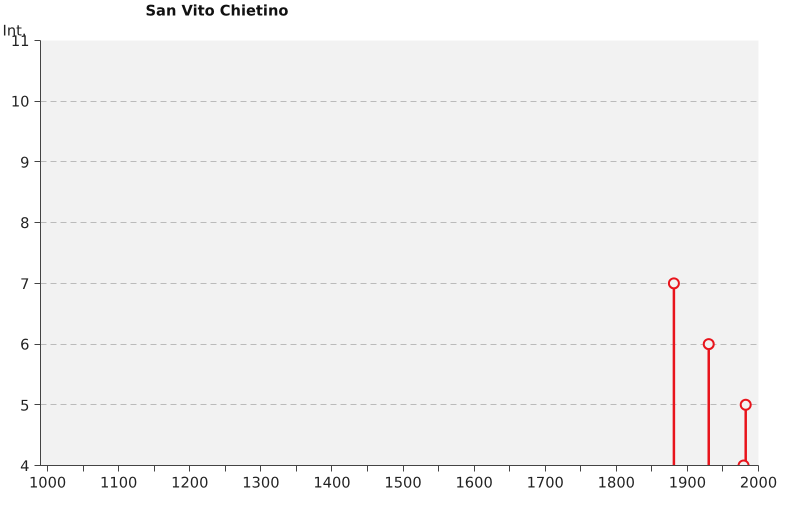  Describe the element at coordinates (119, 483) in the screenshot. I see `x-tick-label: 1100` at that location.